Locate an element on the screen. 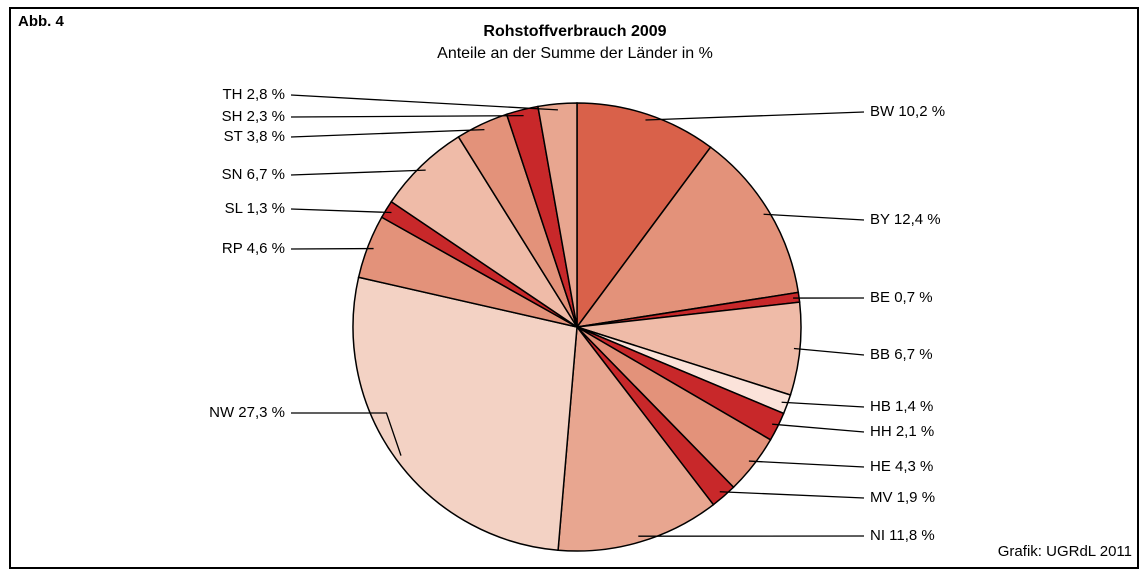 The image size is (1145, 572). slice-value-label: 0,7 % is located at coordinates (913, 297).